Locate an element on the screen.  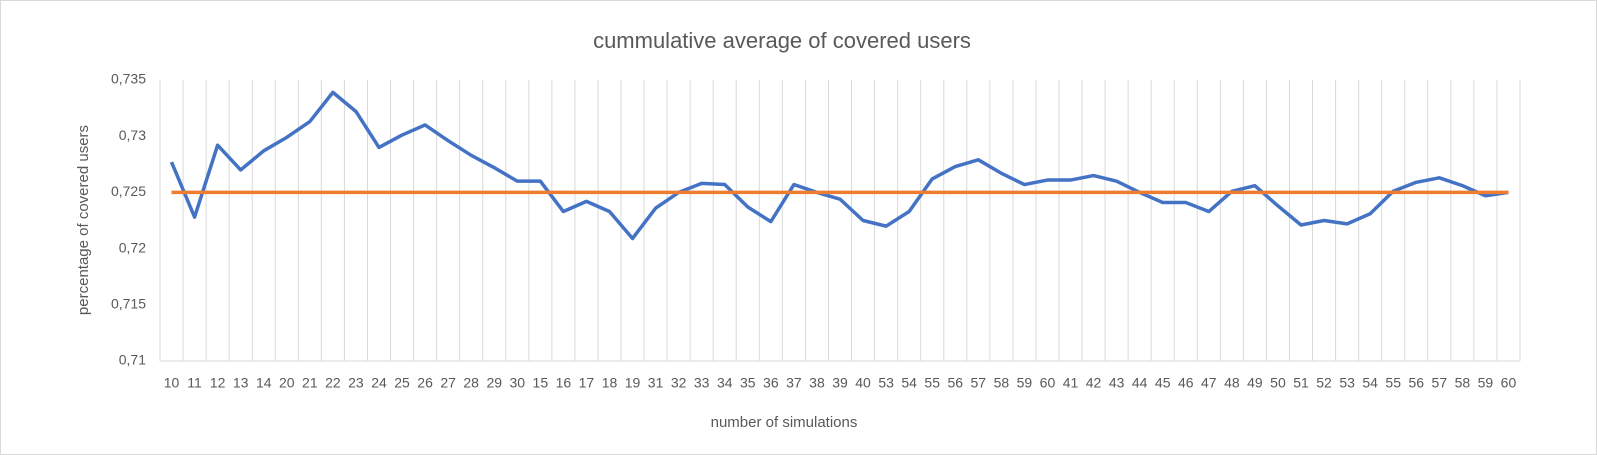
y-tick-label: 0,735 is located at coordinates (128, 79).